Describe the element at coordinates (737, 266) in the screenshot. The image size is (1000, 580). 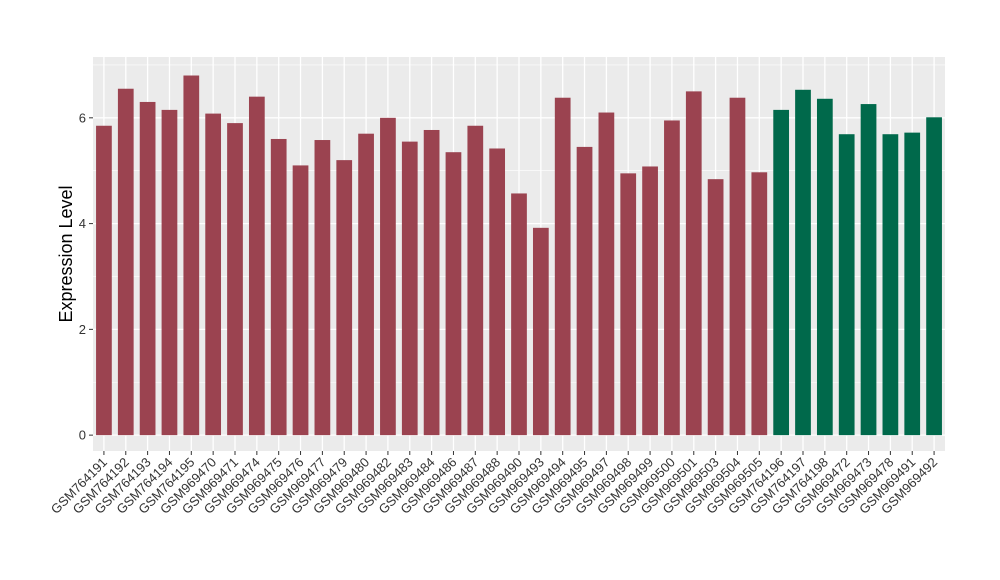
I see `bar-GSM969504` at that location.